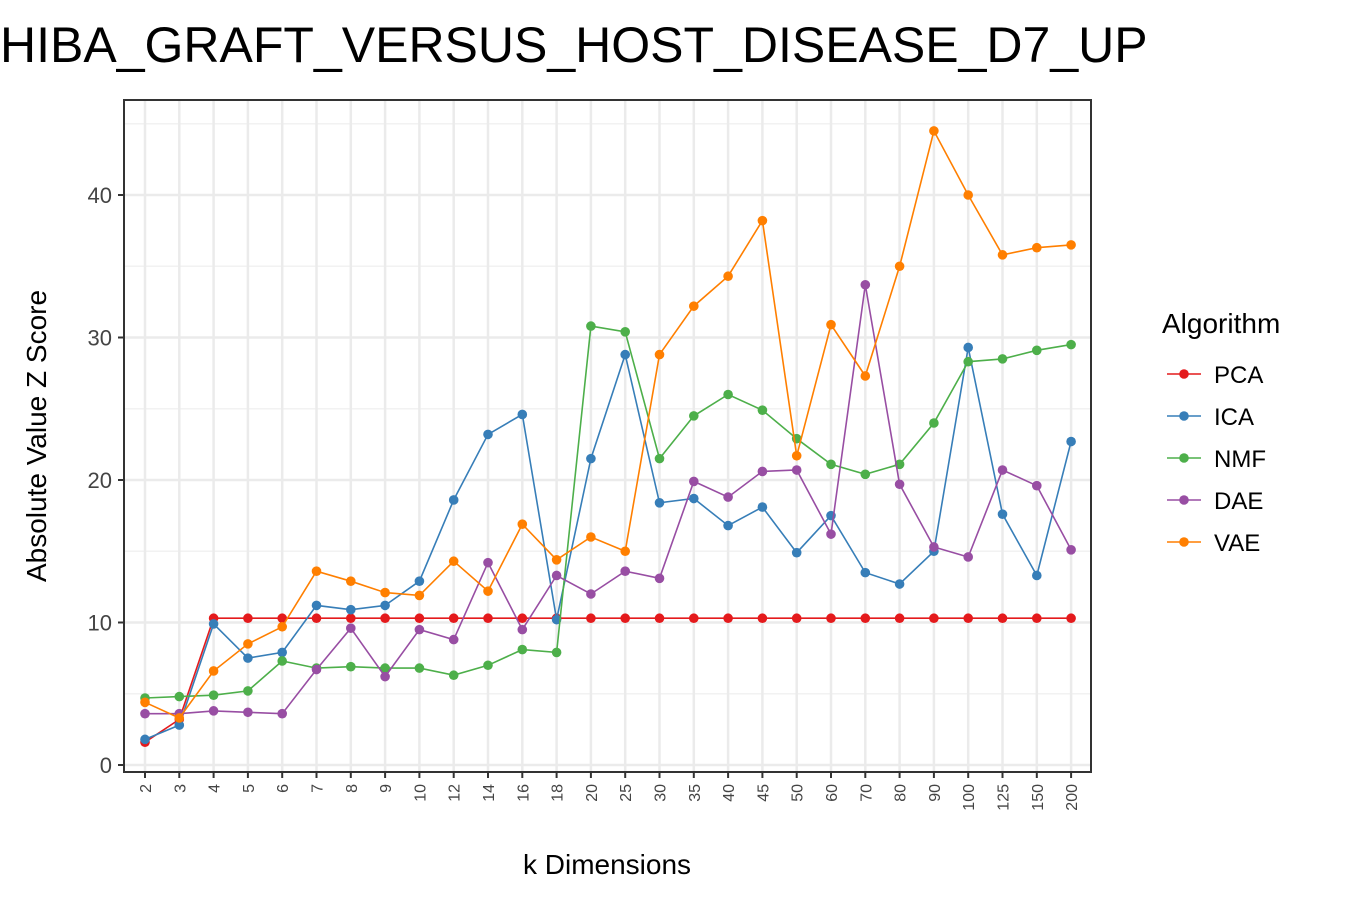 This screenshot has width=1350, height=900. What do you see at coordinates (1184, 416) in the screenshot?
I see `legend-key-point-ica` at bounding box center [1184, 416].